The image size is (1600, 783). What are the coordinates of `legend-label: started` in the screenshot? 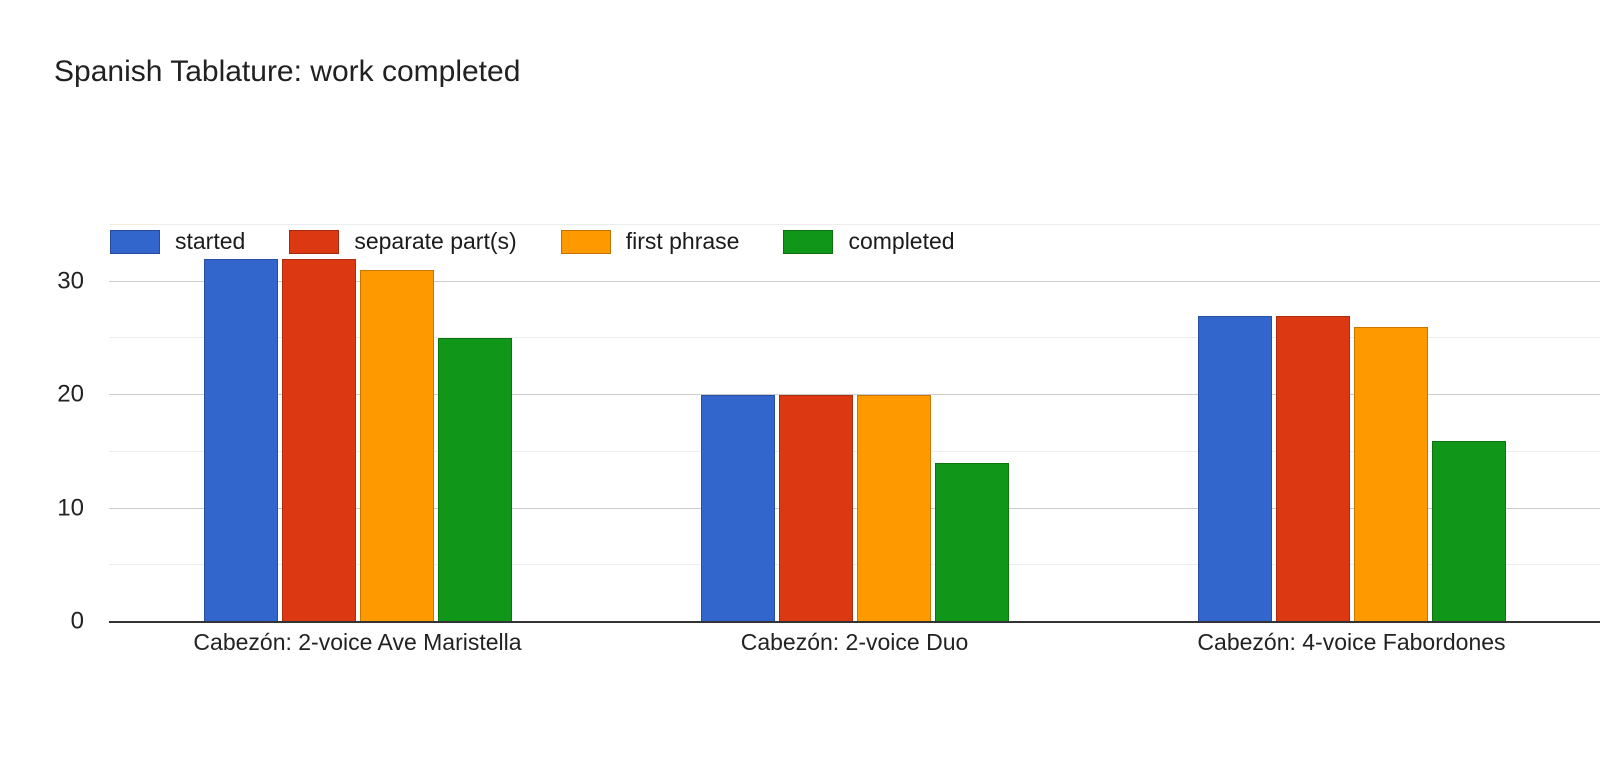 It's located at (210, 241).